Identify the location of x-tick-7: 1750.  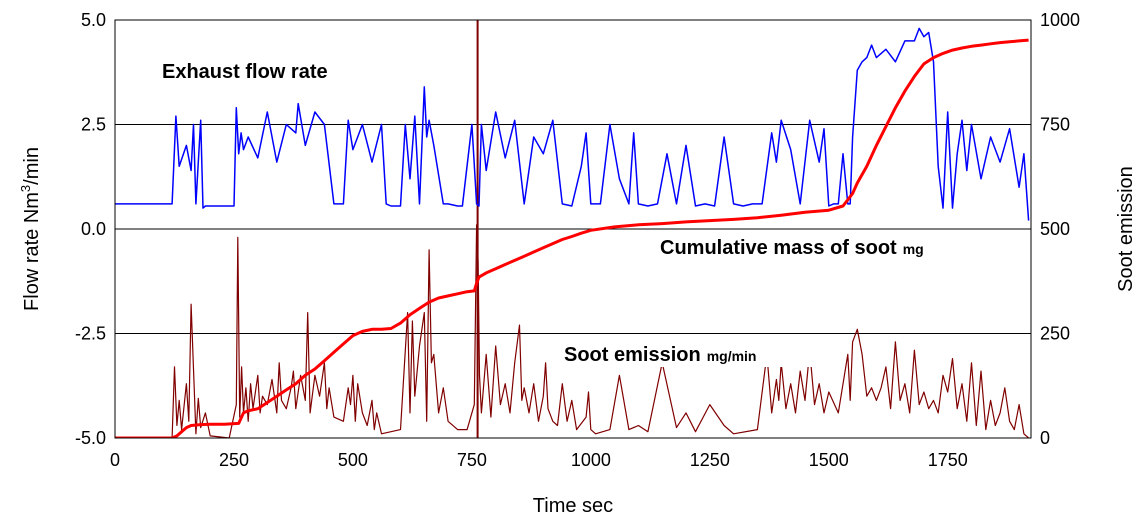
(948, 460).